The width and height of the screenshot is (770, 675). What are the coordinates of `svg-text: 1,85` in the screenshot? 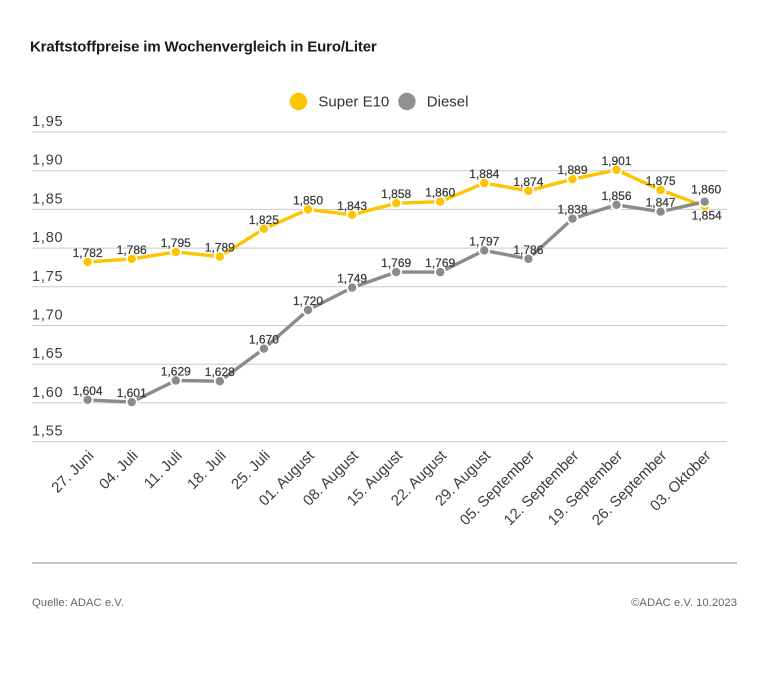 It's located at (47, 199).